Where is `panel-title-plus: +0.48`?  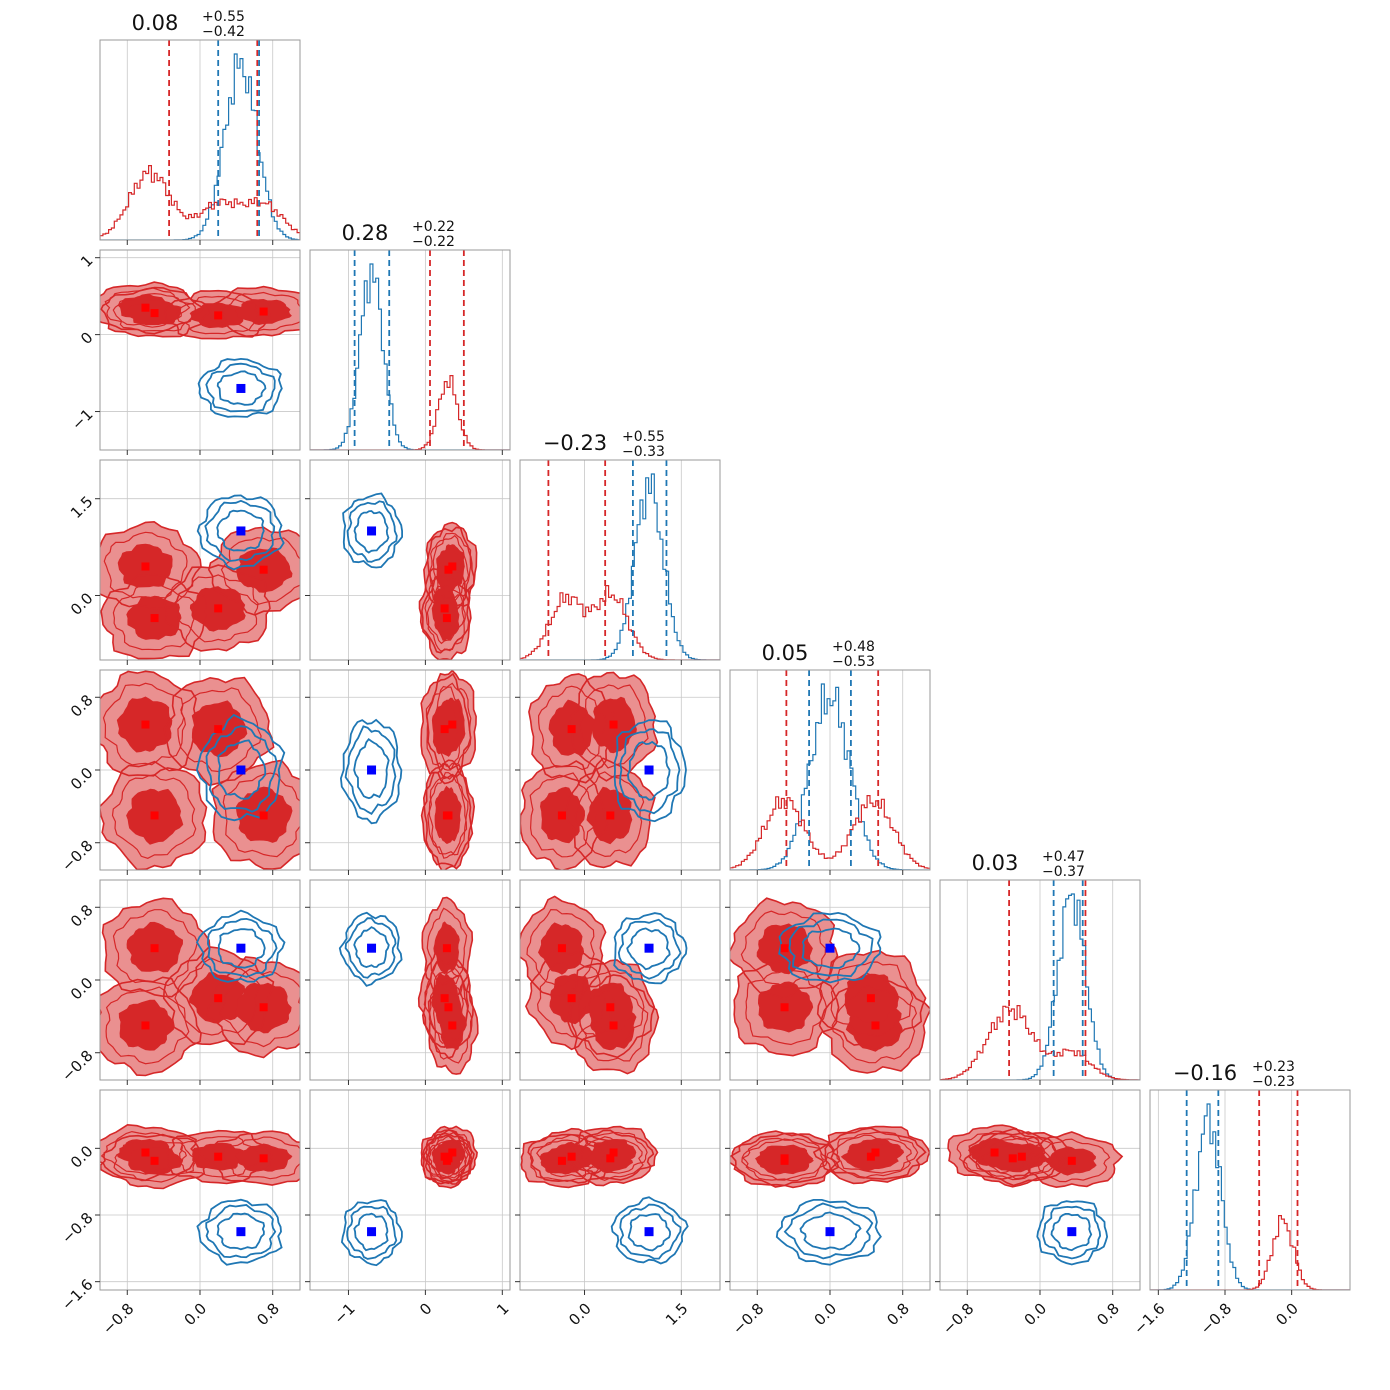
panel-title-plus: +0.48 is located at coordinates (853, 647).